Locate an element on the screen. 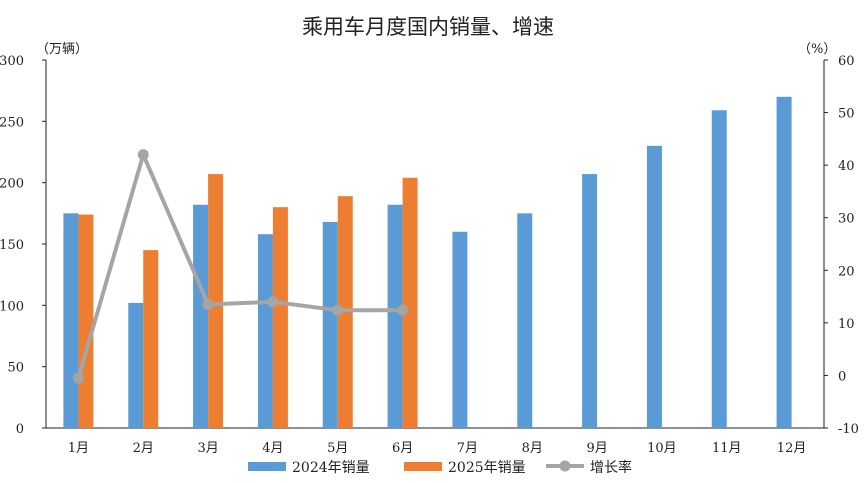 The height and width of the screenshot is (483, 865). right-tick-label: 30 is located at coordinates (846, 219).